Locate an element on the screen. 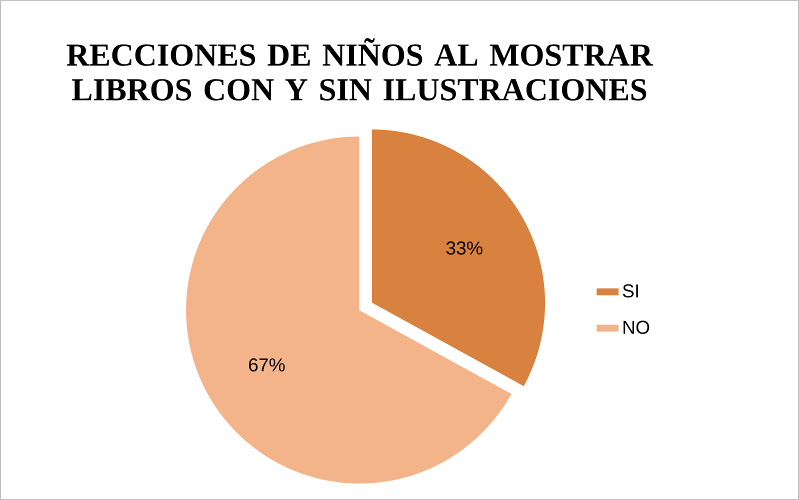 The image size is (799, 500). legend-label: NO is located at coordinates (637, 327).